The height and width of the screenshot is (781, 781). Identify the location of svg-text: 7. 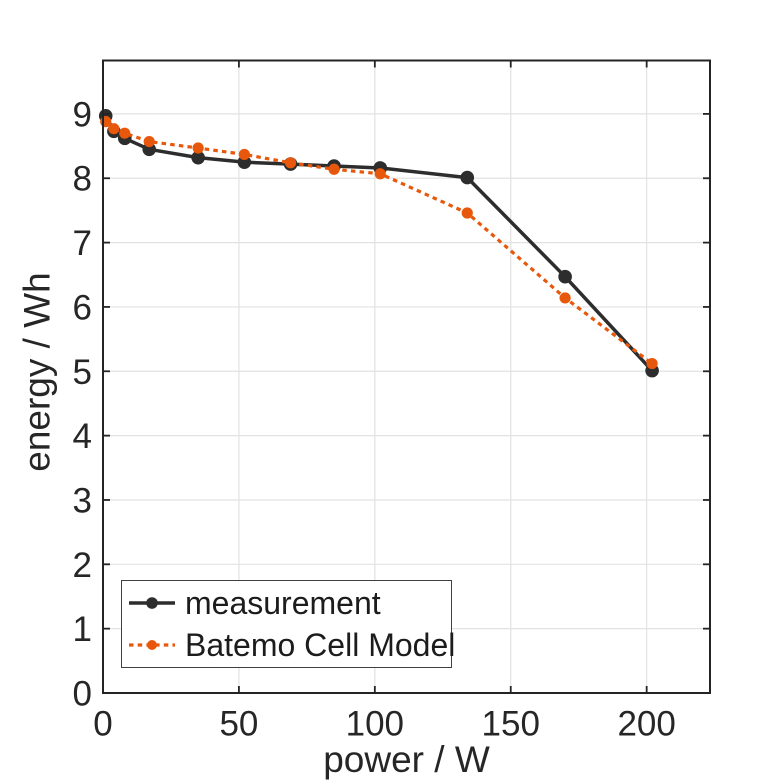
(82, 243).